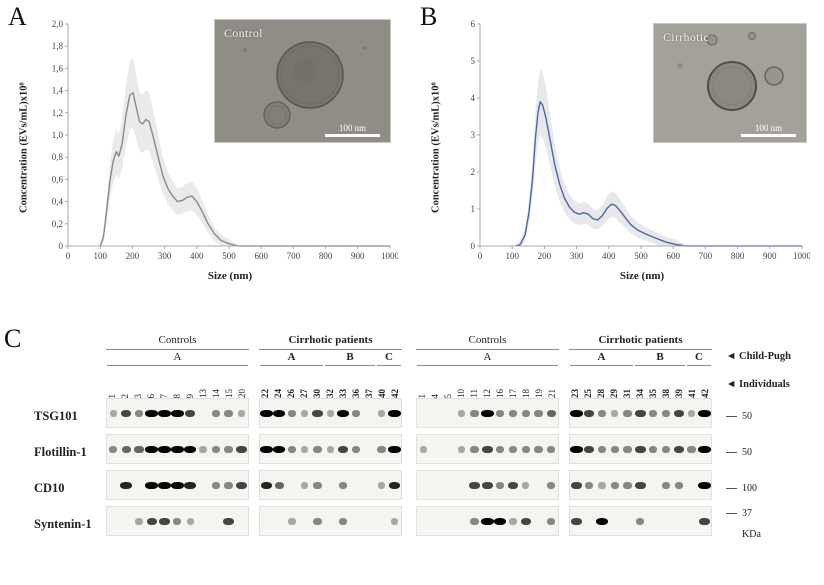  I want to click on antibody-label: Syntenin-1, so click(63, 523).